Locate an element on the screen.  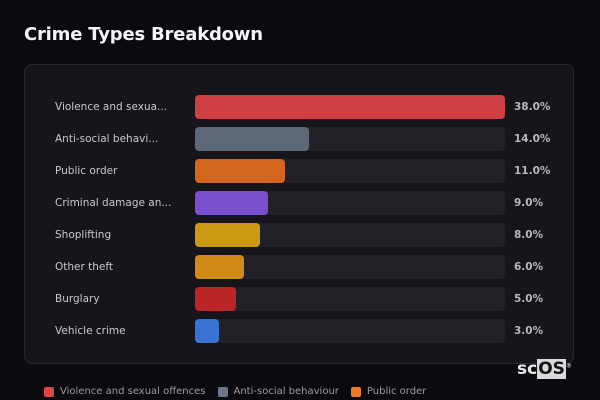
legend-label: Public order is located at coordinates (396, 391).